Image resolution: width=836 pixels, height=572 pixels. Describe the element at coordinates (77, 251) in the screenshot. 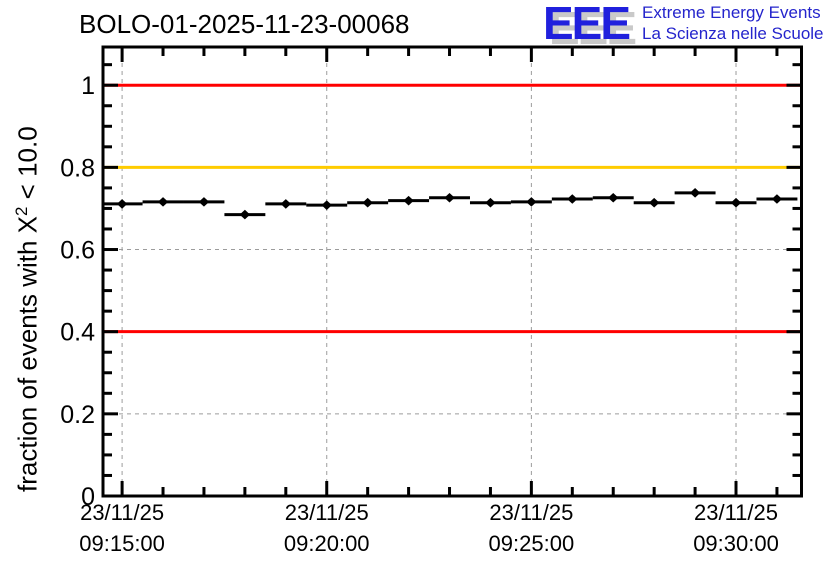

I see `y-tick-label: 0.6` at that location.